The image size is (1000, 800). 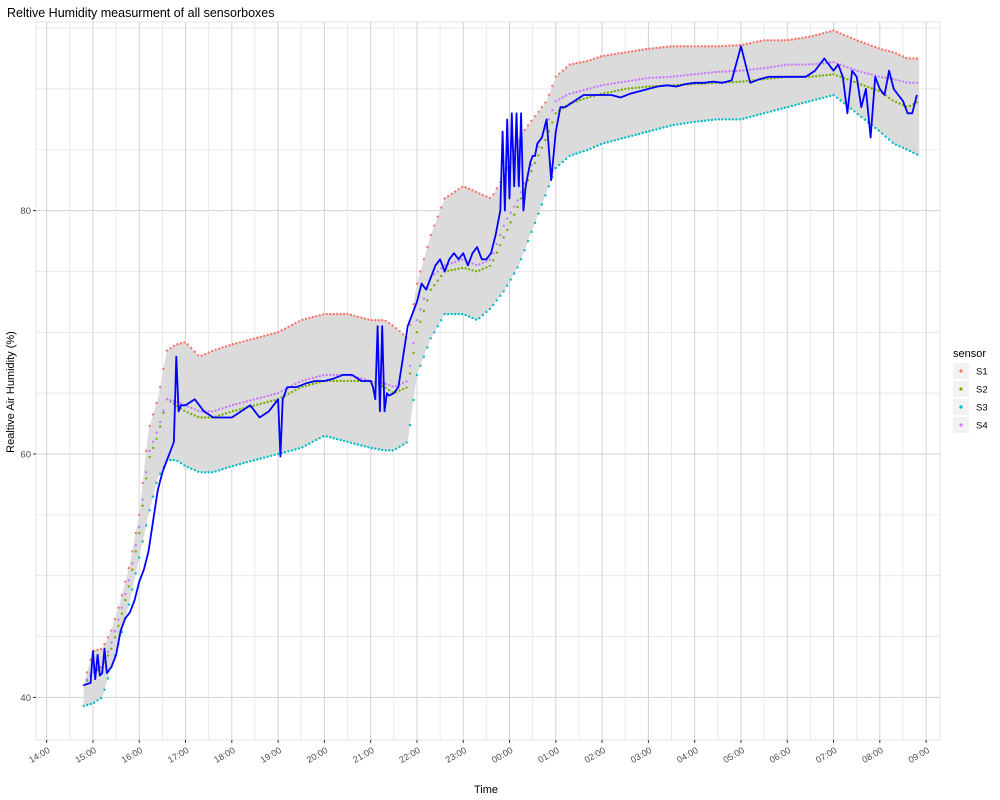 I want to click on legend-key-s1, so click(x=961, y=371).